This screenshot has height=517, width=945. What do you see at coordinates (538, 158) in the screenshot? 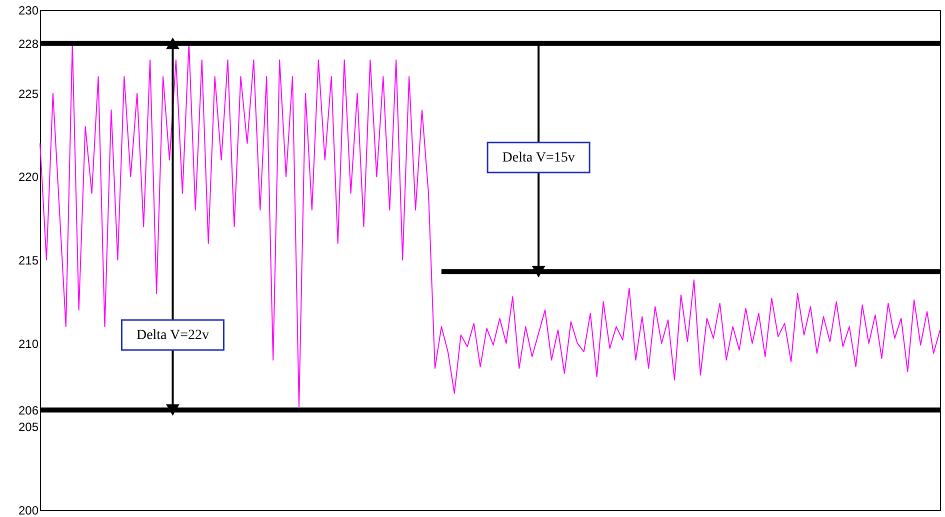
I see `annotation: Delta V=15v` at bounding box center [538, 158].